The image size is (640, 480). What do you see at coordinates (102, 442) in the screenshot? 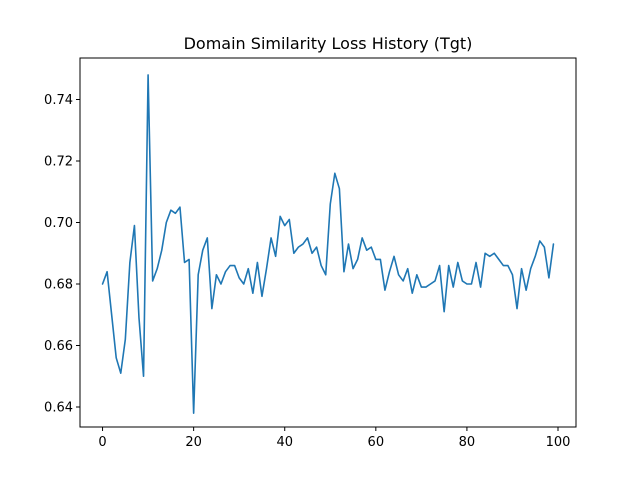
I see `x-tick-label: 0` at bounding box center [102, 442].